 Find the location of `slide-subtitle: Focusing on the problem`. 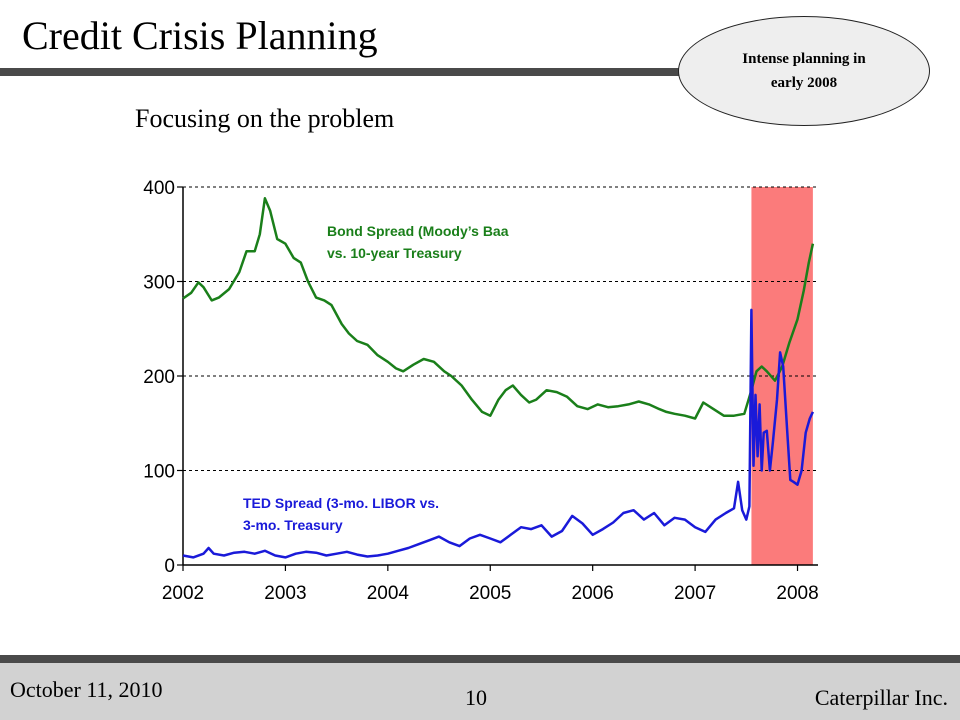

slide-subtitle: Focusing on the problem is located at coordinates (265, 118).